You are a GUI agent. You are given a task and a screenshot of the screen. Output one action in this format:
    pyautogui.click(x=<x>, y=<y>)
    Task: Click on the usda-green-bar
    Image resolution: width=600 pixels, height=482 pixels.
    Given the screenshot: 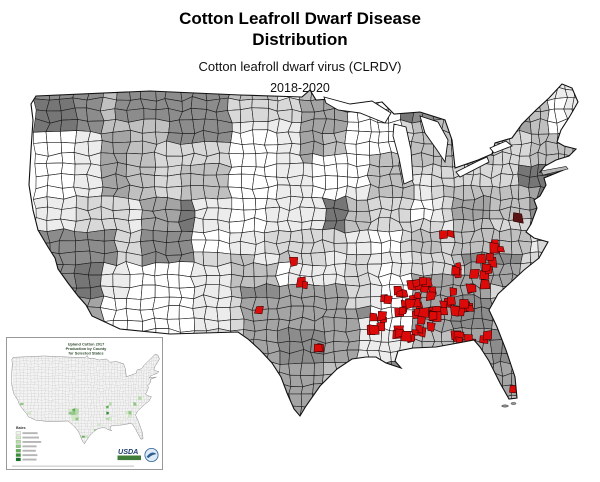 What is the action you would take?
    pyautogui.click(x=129, y=458)
    